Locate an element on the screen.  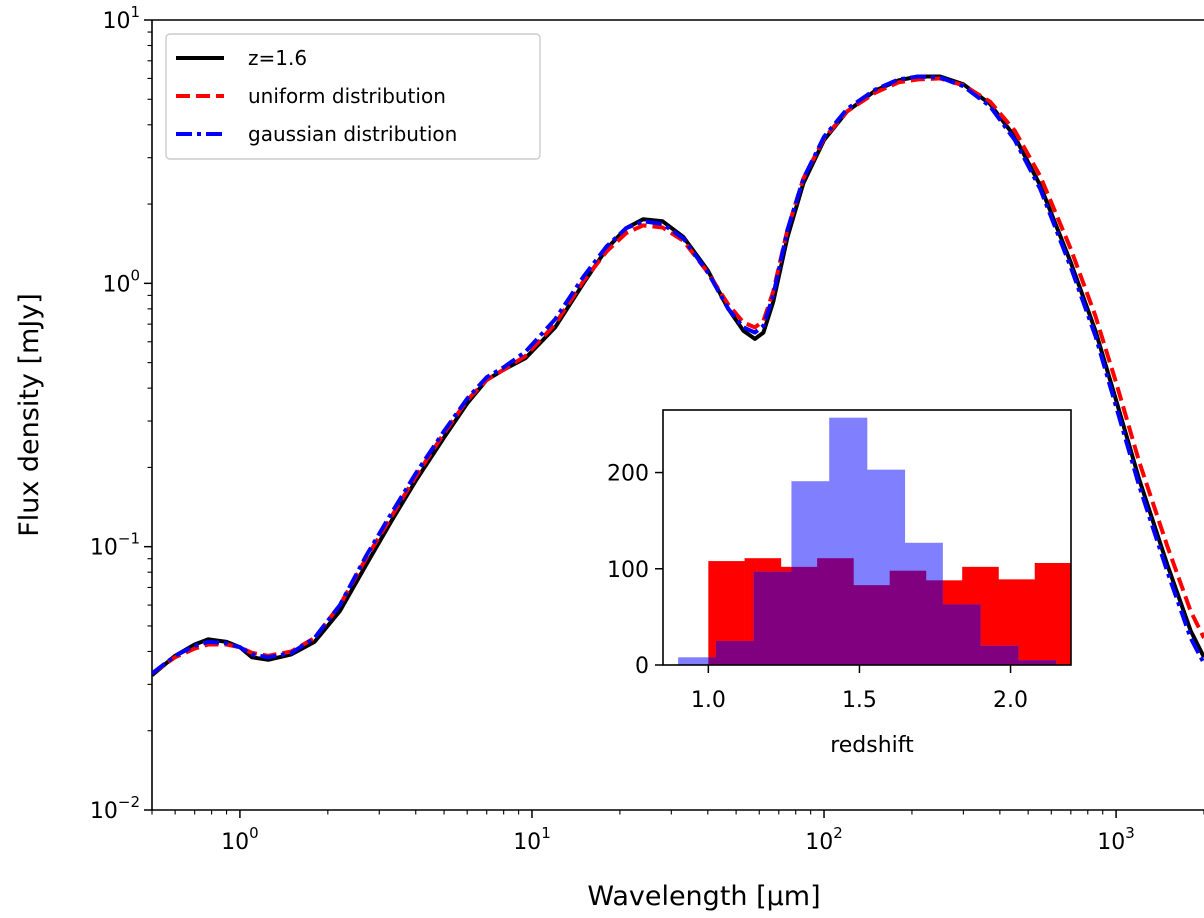
inset-histogram: 1.0 1.5 2.0 0 100 200 redshift is located at coordinates (839, 583).